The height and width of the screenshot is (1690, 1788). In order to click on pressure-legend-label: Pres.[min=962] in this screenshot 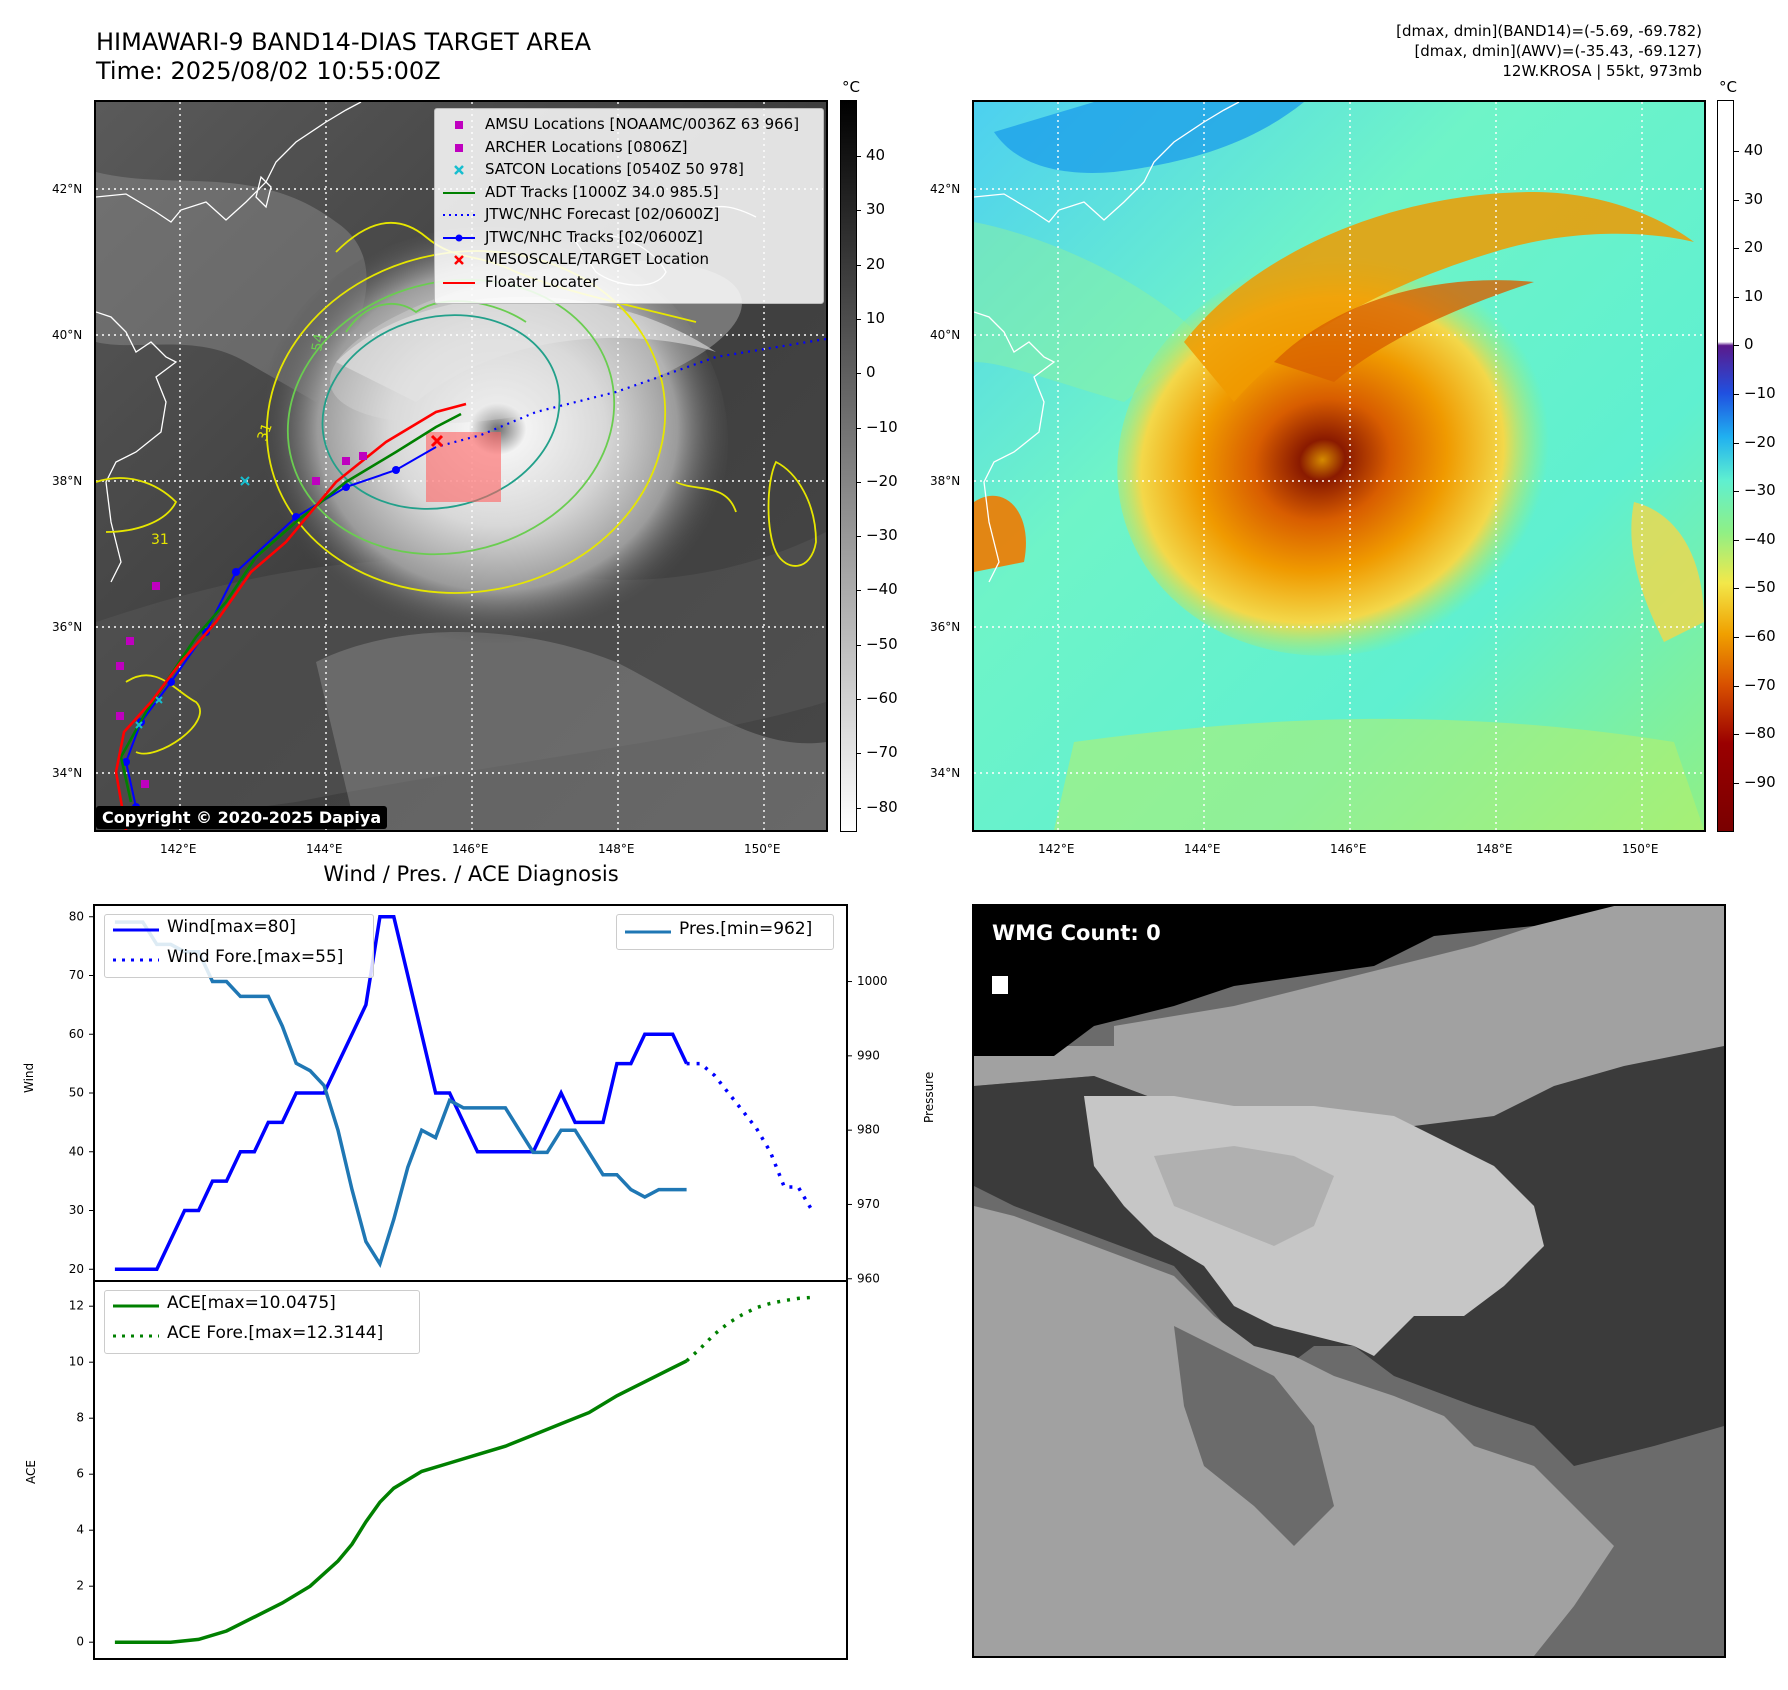, I will do `click(746, 929)`.